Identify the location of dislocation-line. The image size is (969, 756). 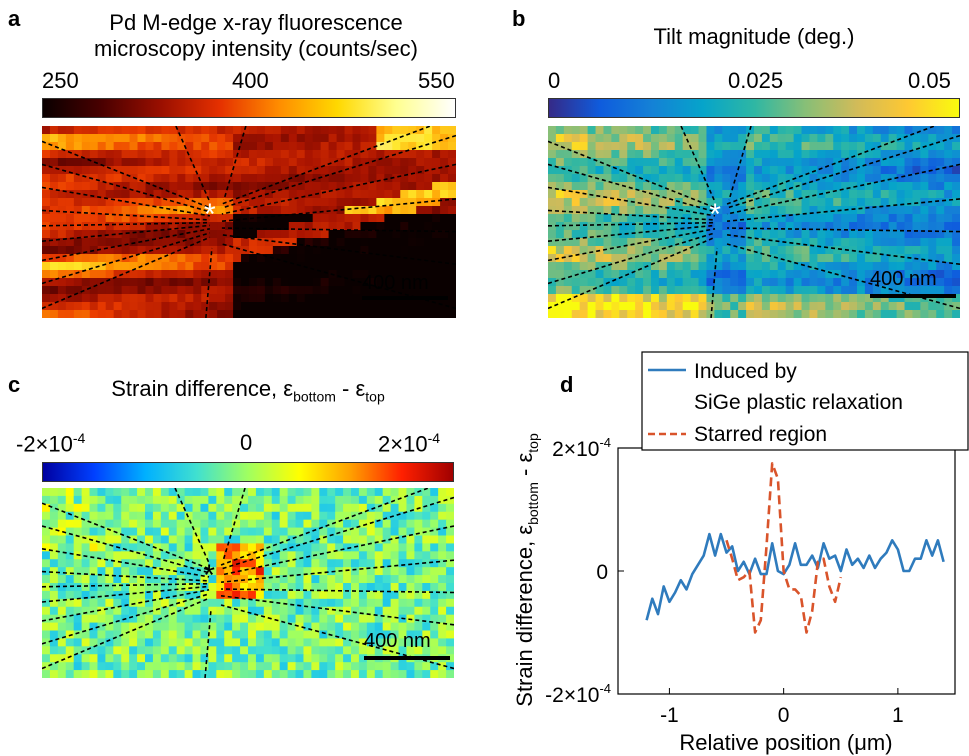
(126, 549).